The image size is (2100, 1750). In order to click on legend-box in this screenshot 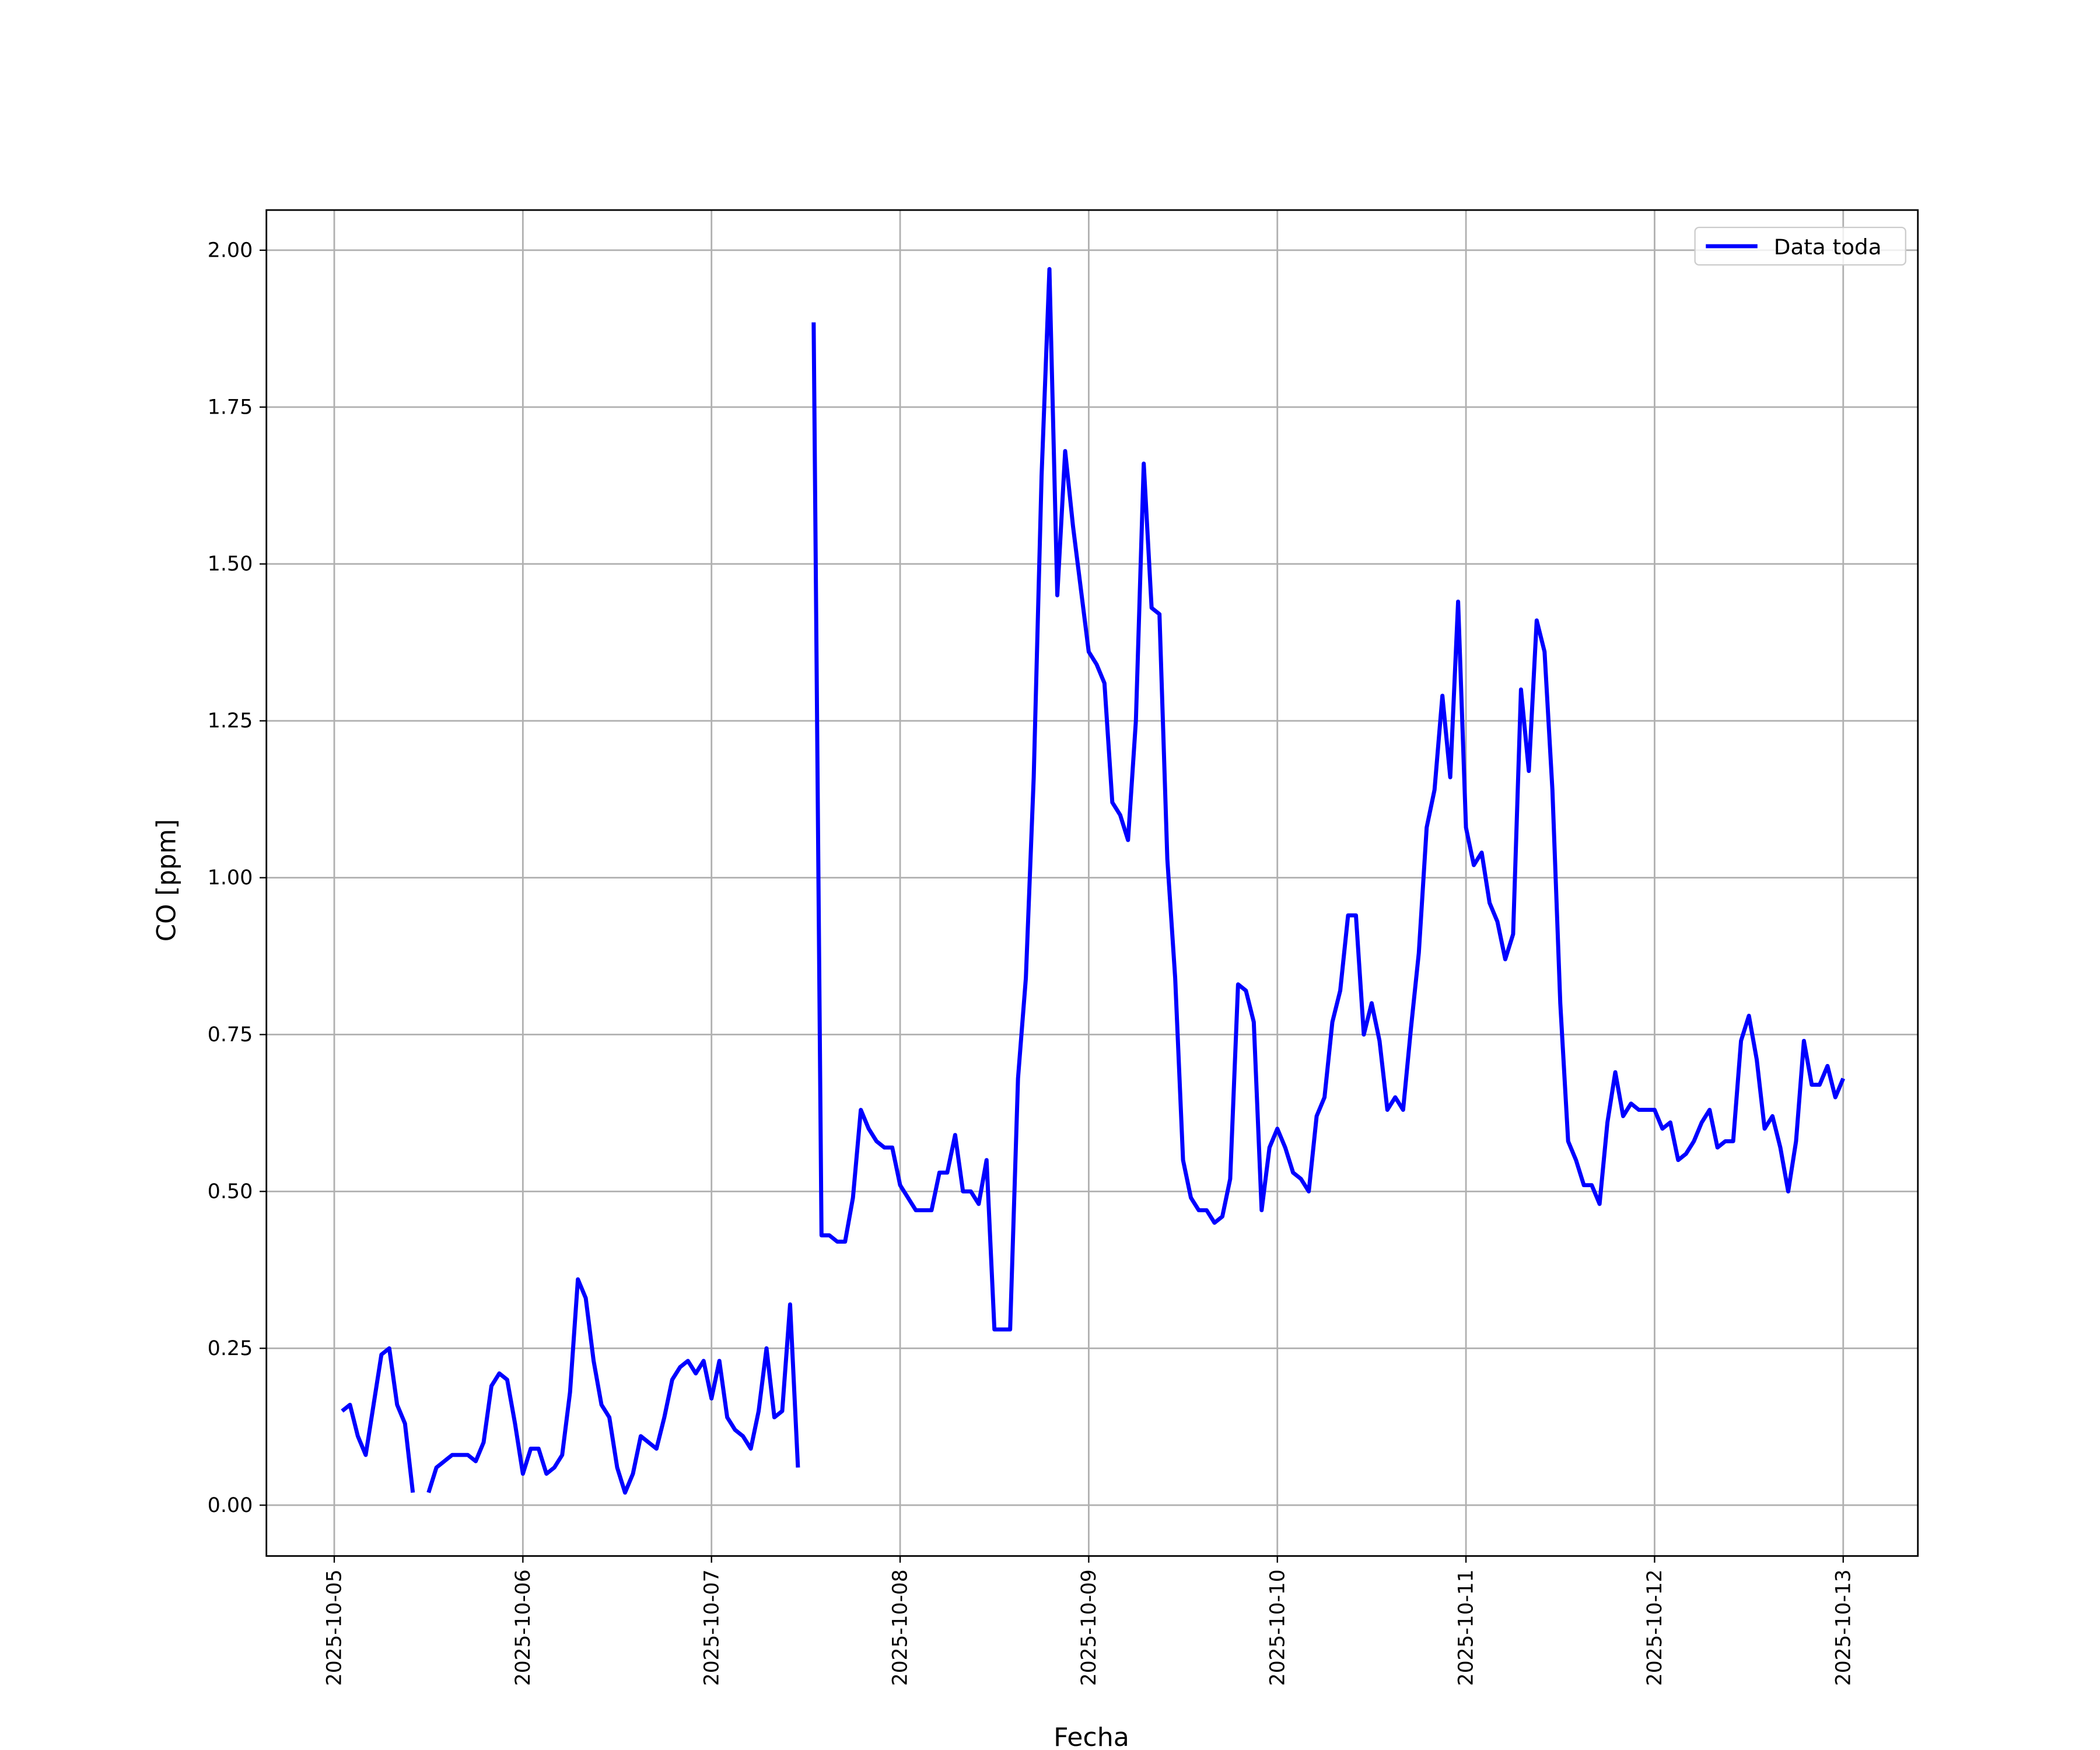, I will do `click(1800, 246)`.